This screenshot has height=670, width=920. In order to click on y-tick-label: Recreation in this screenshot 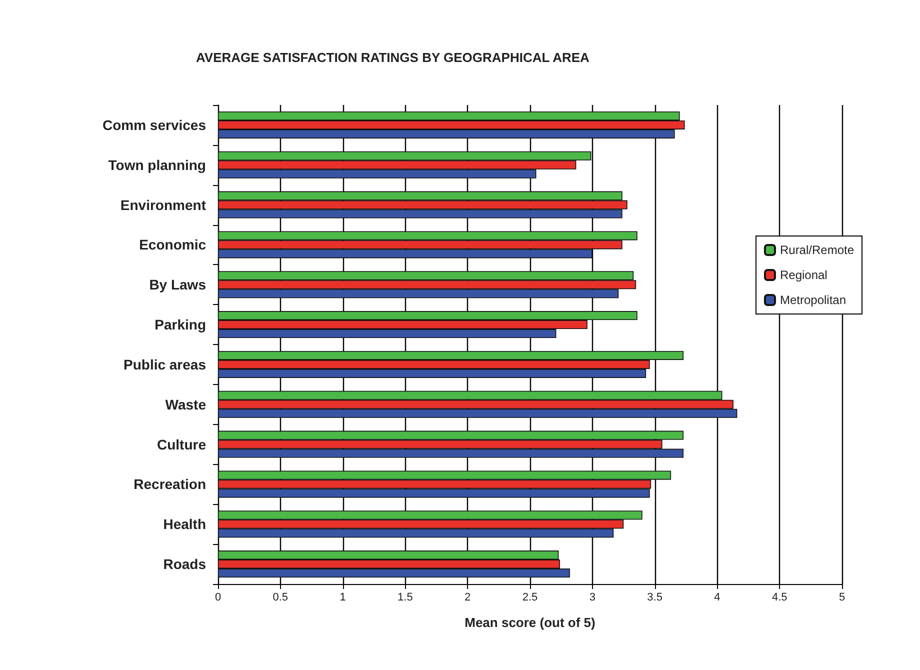, I will do `click(170, 484)`.